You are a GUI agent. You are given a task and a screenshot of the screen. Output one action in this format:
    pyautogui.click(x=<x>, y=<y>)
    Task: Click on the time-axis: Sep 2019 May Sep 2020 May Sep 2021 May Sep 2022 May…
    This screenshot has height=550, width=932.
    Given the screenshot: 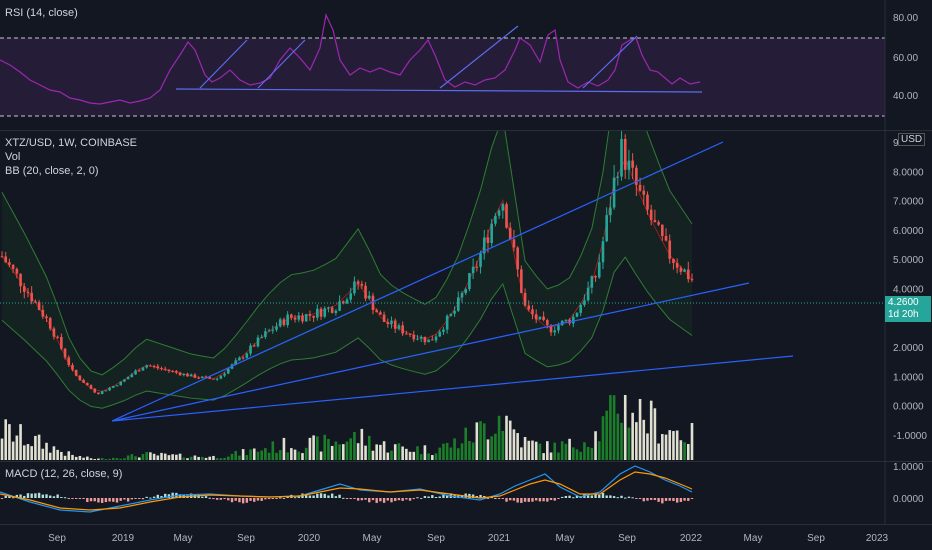 What is the action you would take?
    pyautogui.click(x=466, y=537)
    